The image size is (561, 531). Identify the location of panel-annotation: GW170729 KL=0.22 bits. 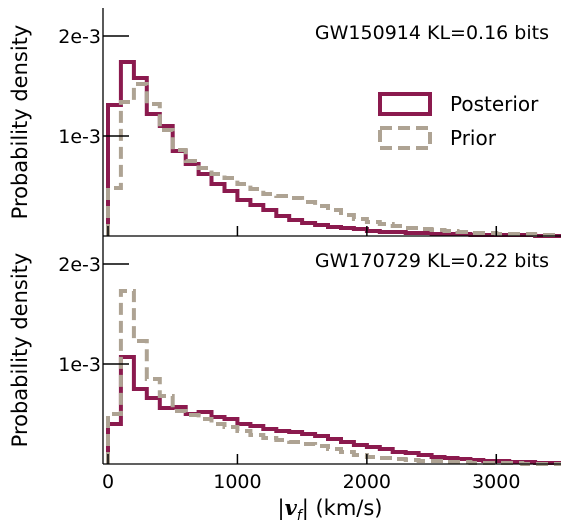
(432, 261).